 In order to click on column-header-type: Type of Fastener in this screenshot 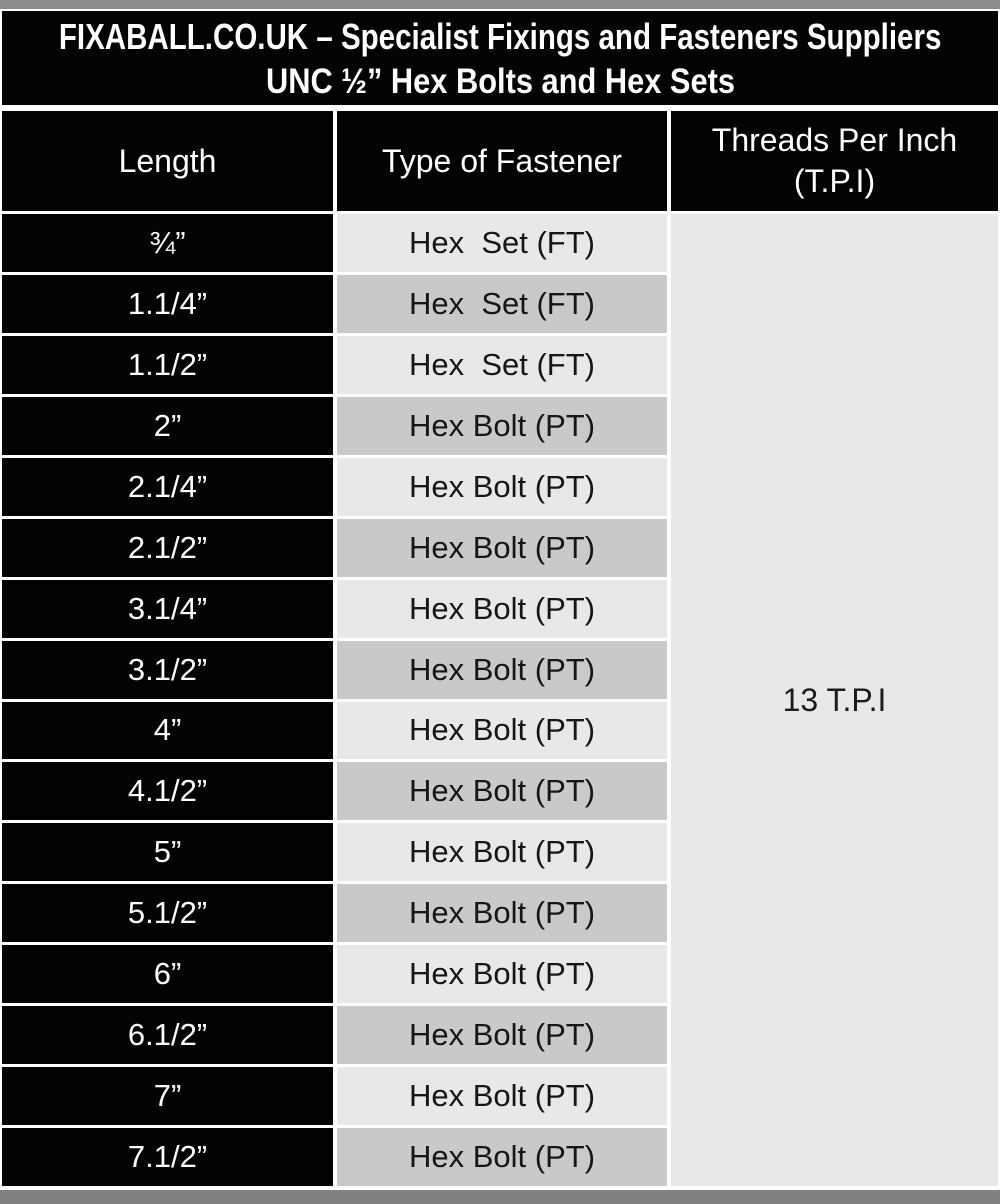, I will do `click(502, 161)`.